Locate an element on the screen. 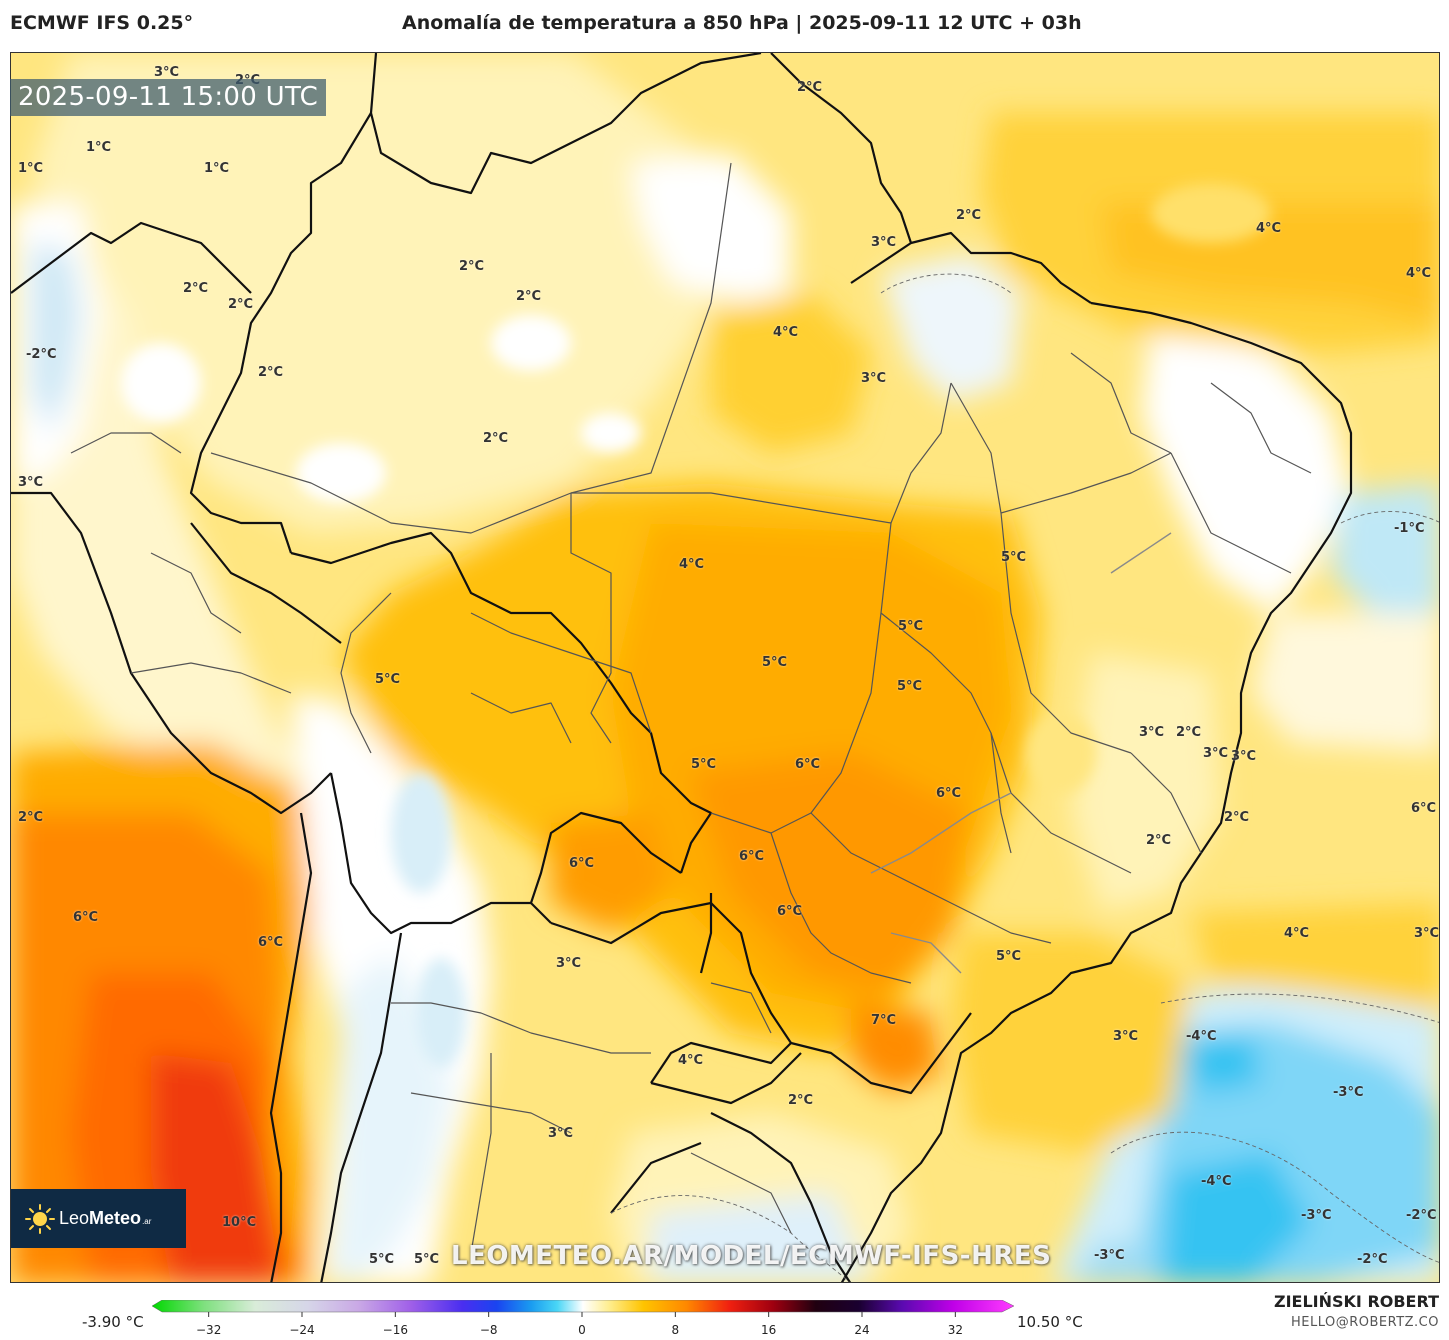 The width and height of the screenshot is (1449, 1340). temperature-label: -1°C is located at coordinates (1409, 528).